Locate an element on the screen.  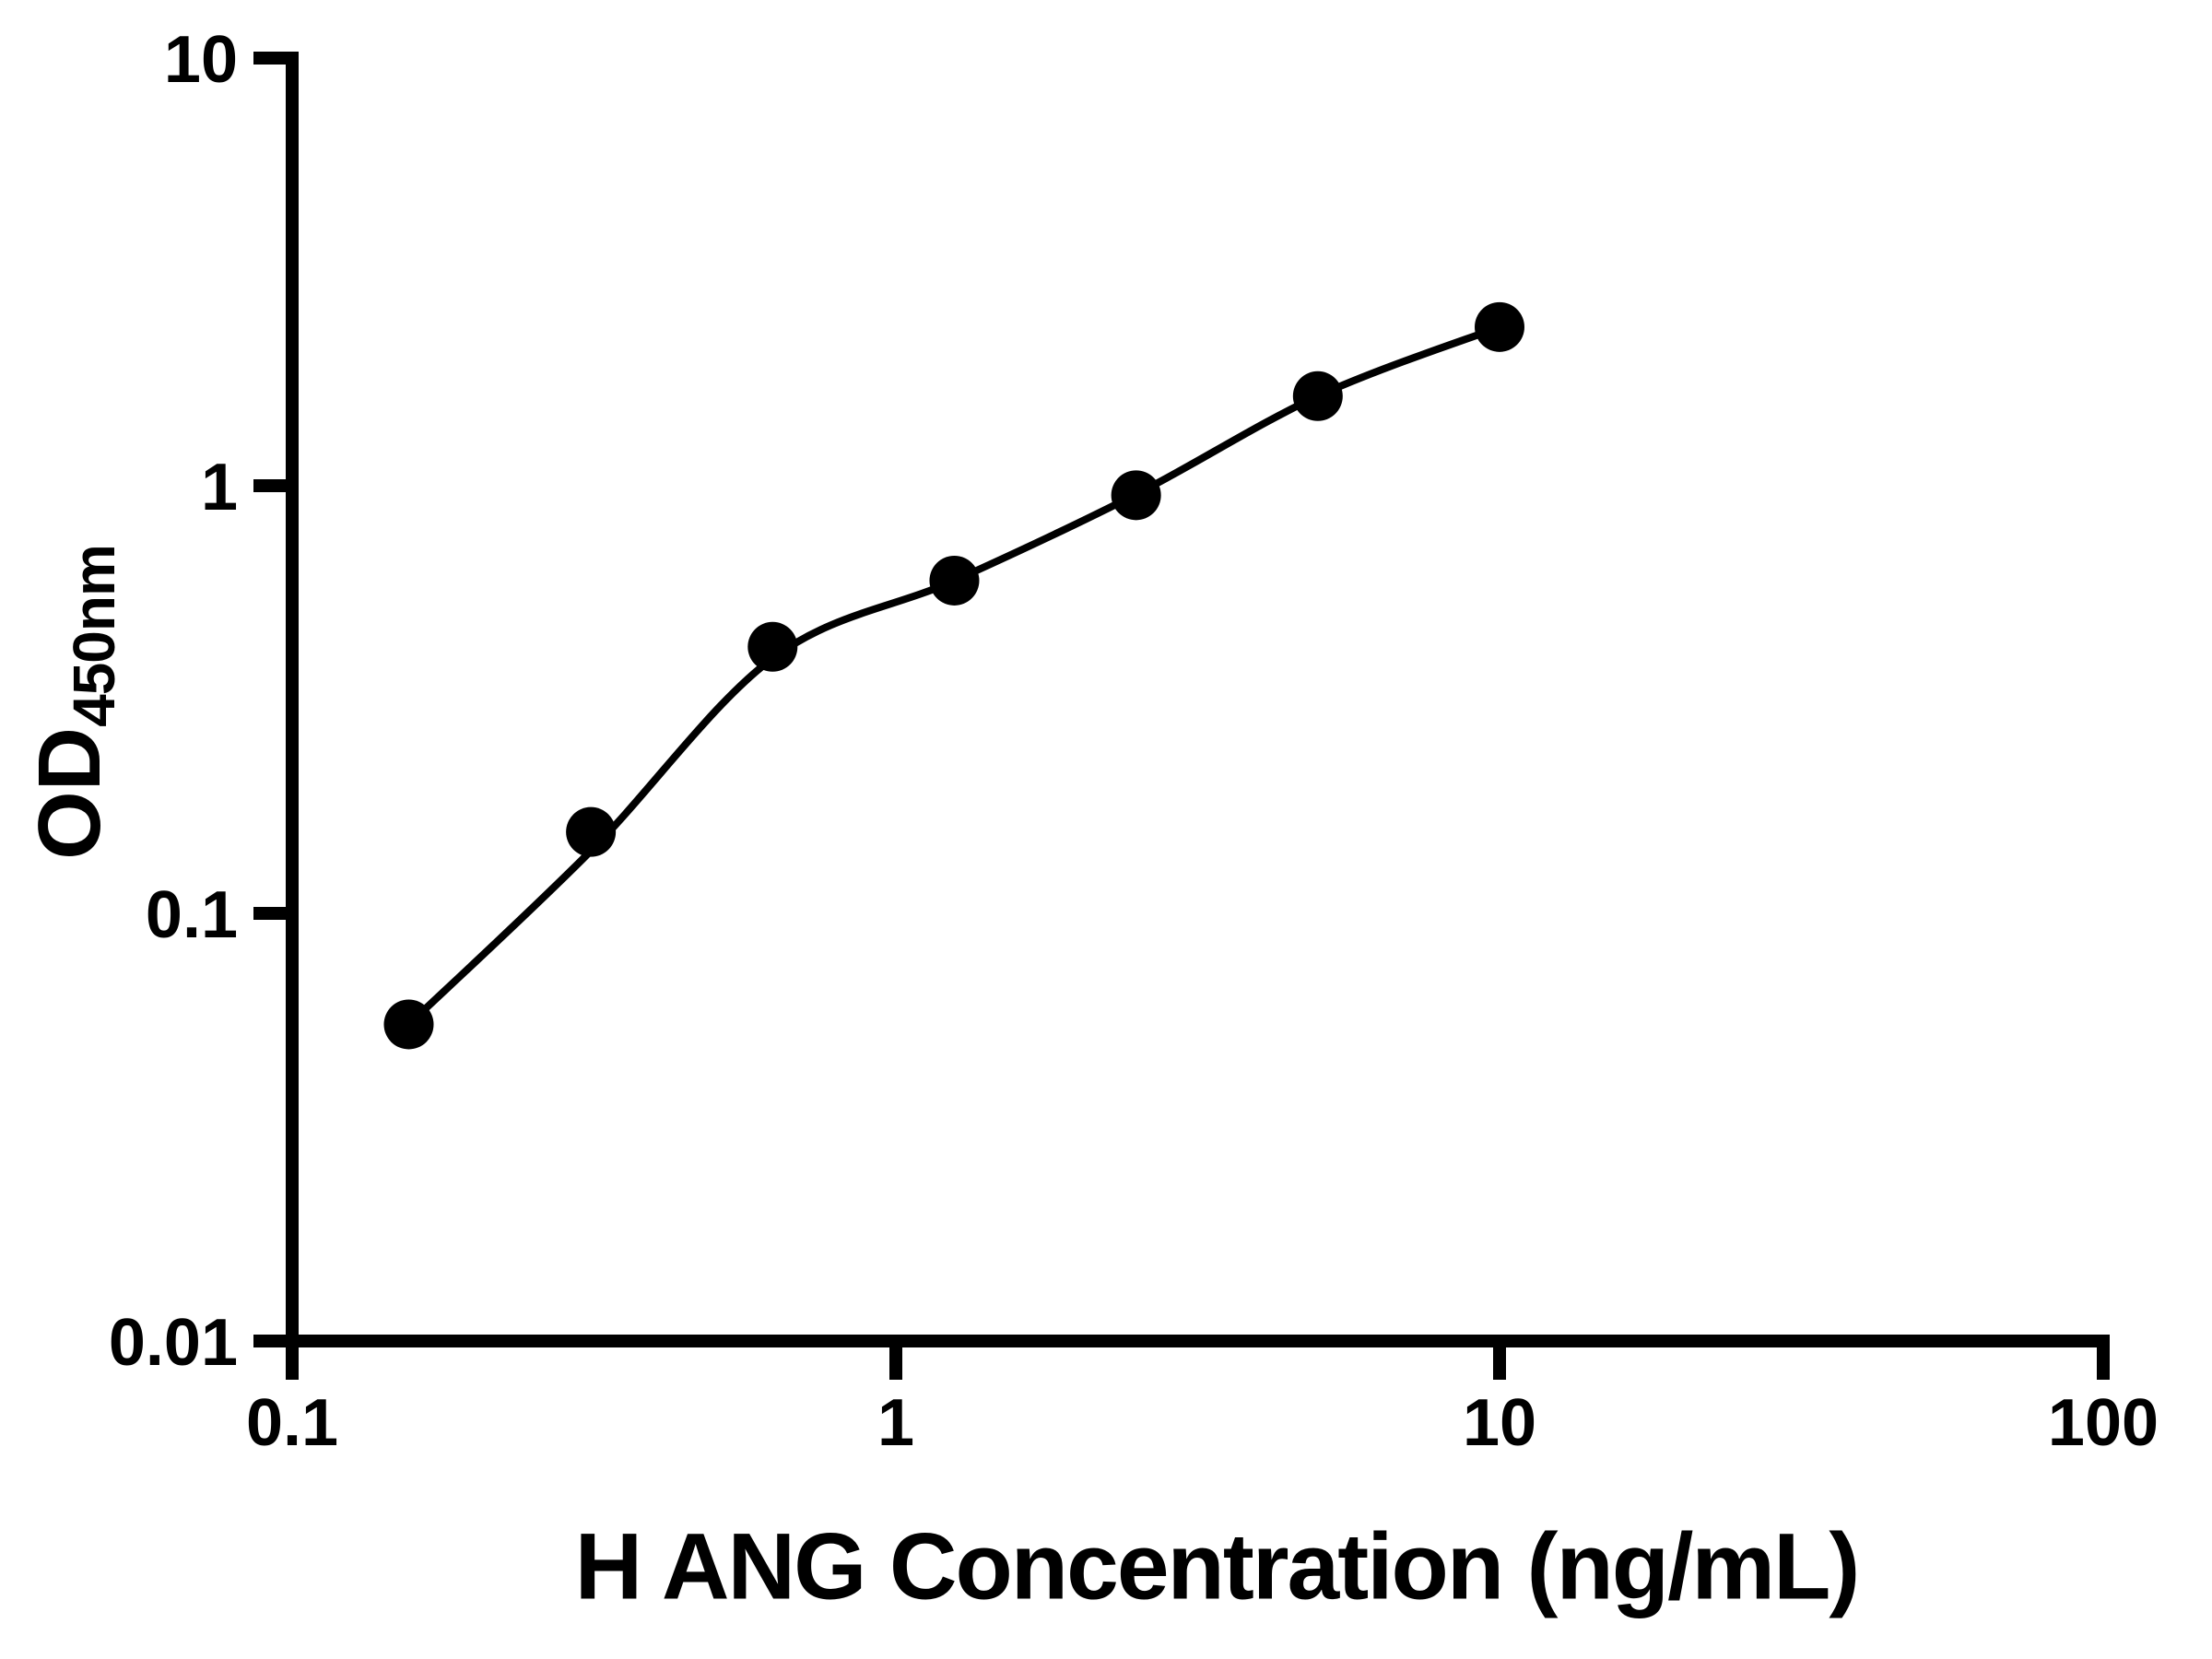
y-tick-label: 0.1 is located at coordinates (192, 915).